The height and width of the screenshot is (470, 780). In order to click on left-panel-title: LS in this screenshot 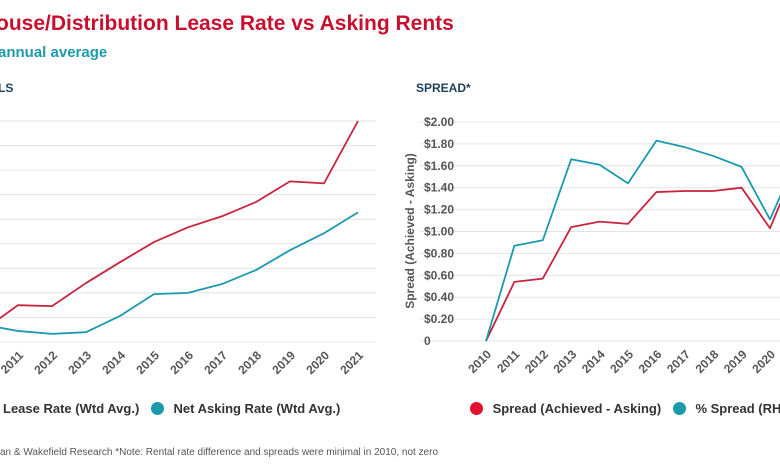, I will do `click(7, 88)`.